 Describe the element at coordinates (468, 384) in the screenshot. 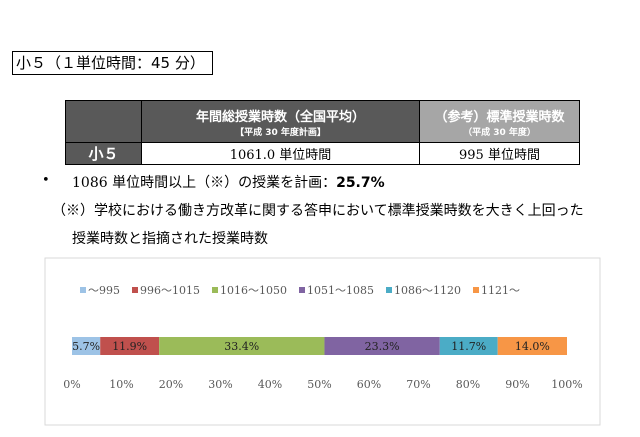

I see `x-tick-label: 80%` at that location.